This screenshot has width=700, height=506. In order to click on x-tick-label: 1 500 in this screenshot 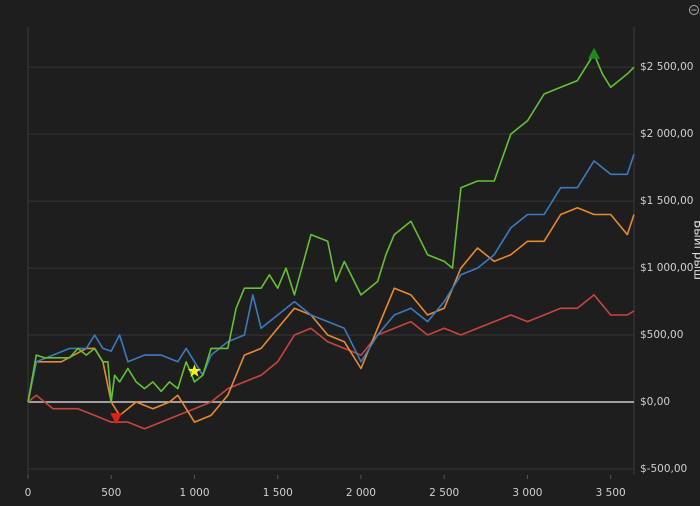, I will do `click(278, 493)`.